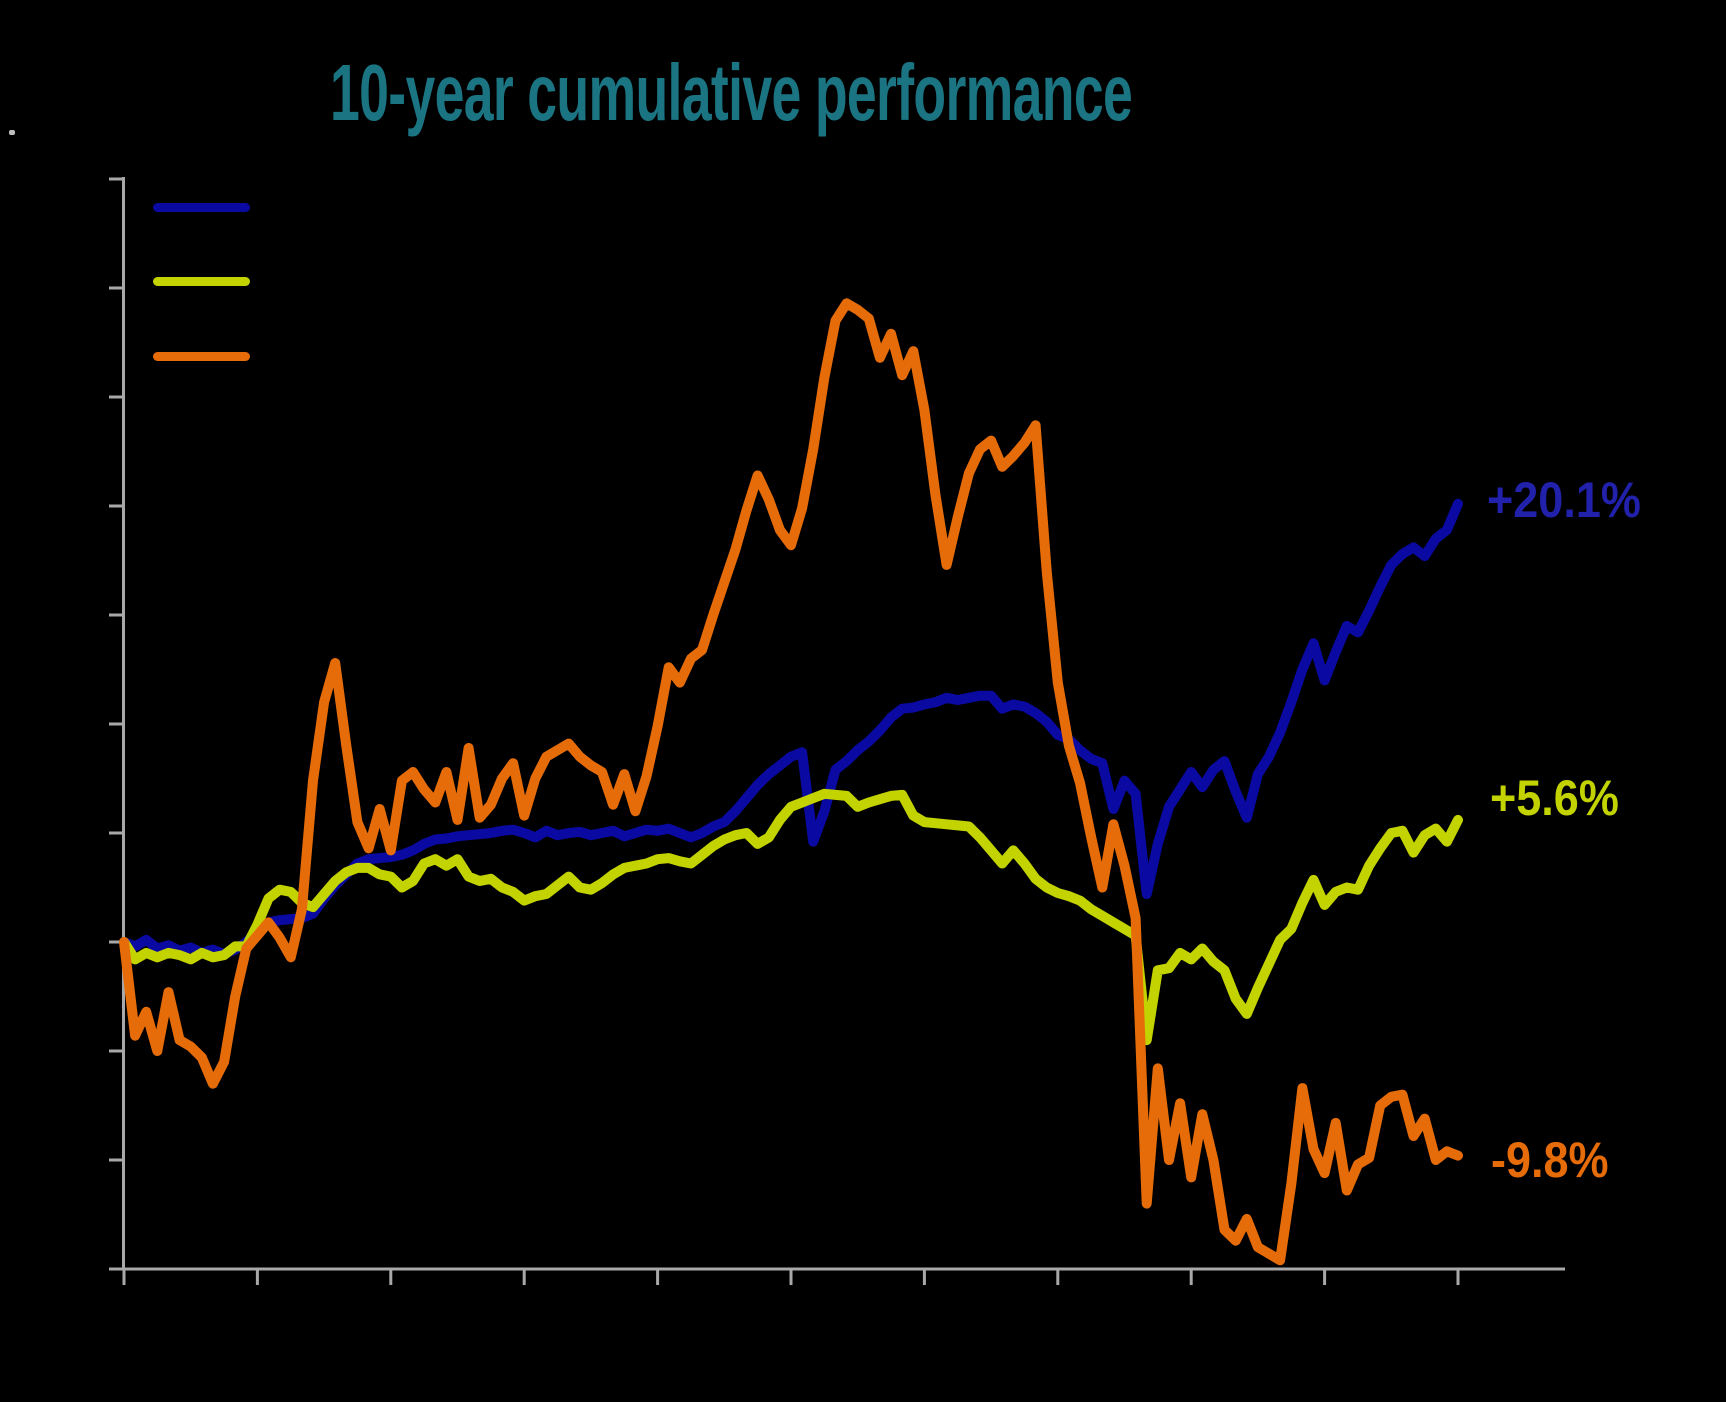 This screenshot has width=1726, height=1402. What do you see at coordinates (1554, 798) in the screenshot?
I see `end-label-chartreuse: +5.6%` at bounding box center [1554, 798].